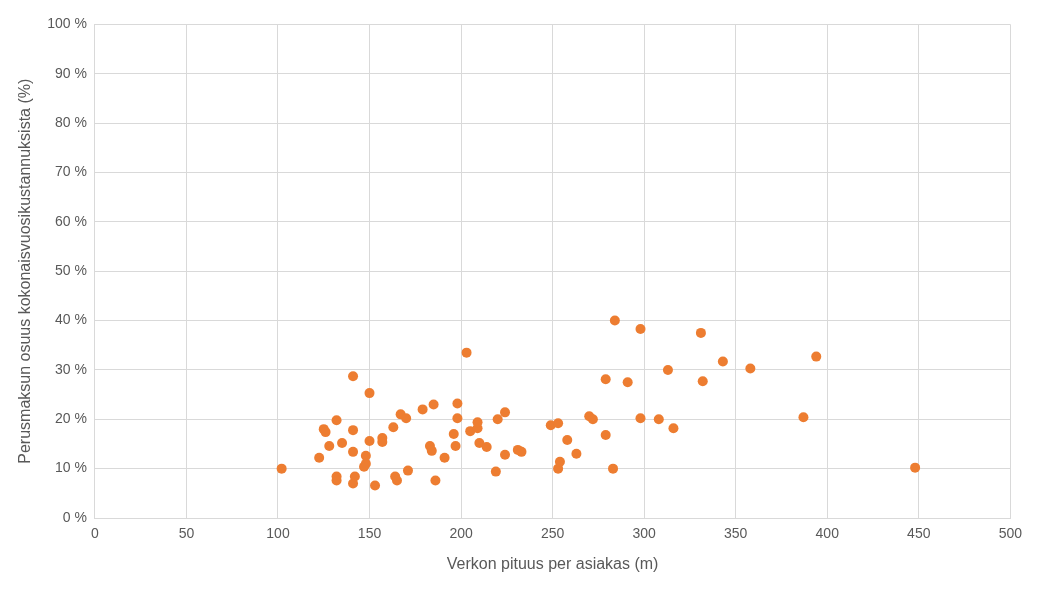 The height and width of the screenshot is (590, 1038). What do you see at coordinates (70, 220) in the screenshot?
I see `y-tick-label: 60 %` at bounding box center [70, 220].